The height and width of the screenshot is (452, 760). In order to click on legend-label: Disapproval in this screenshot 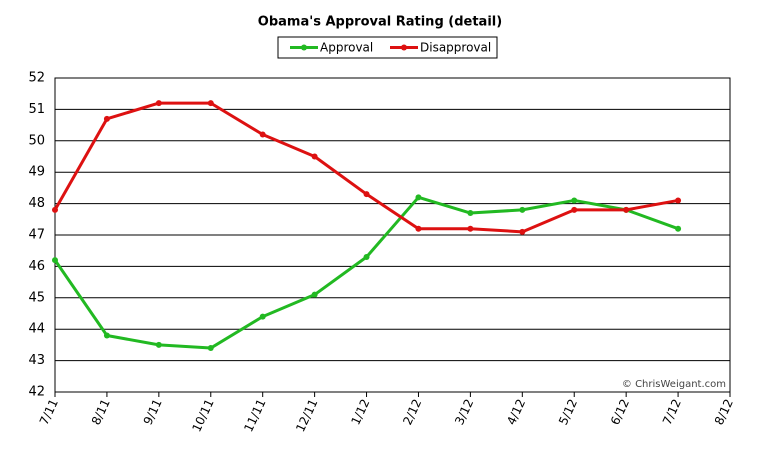, I will do `click(455, 48)`.